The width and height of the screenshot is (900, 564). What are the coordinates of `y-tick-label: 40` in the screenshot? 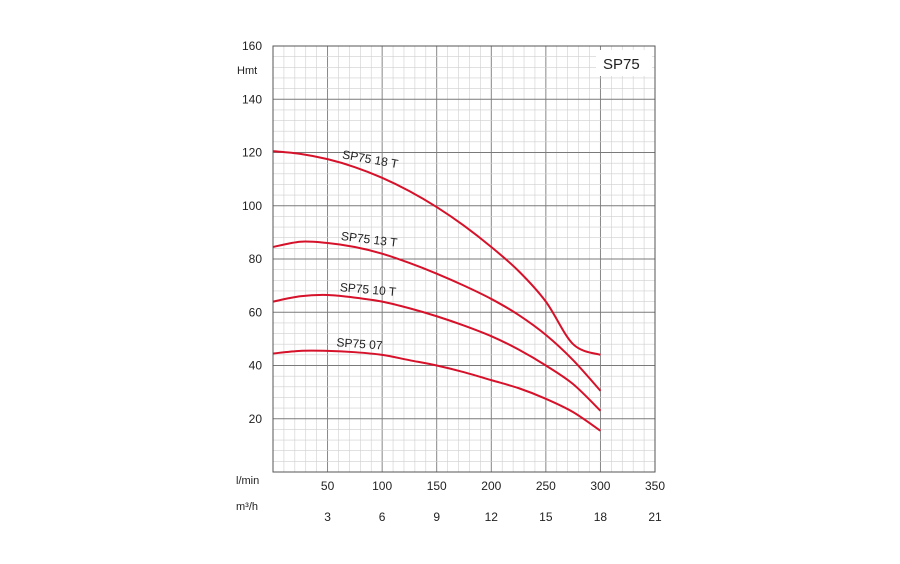 It's located at (256, 366).